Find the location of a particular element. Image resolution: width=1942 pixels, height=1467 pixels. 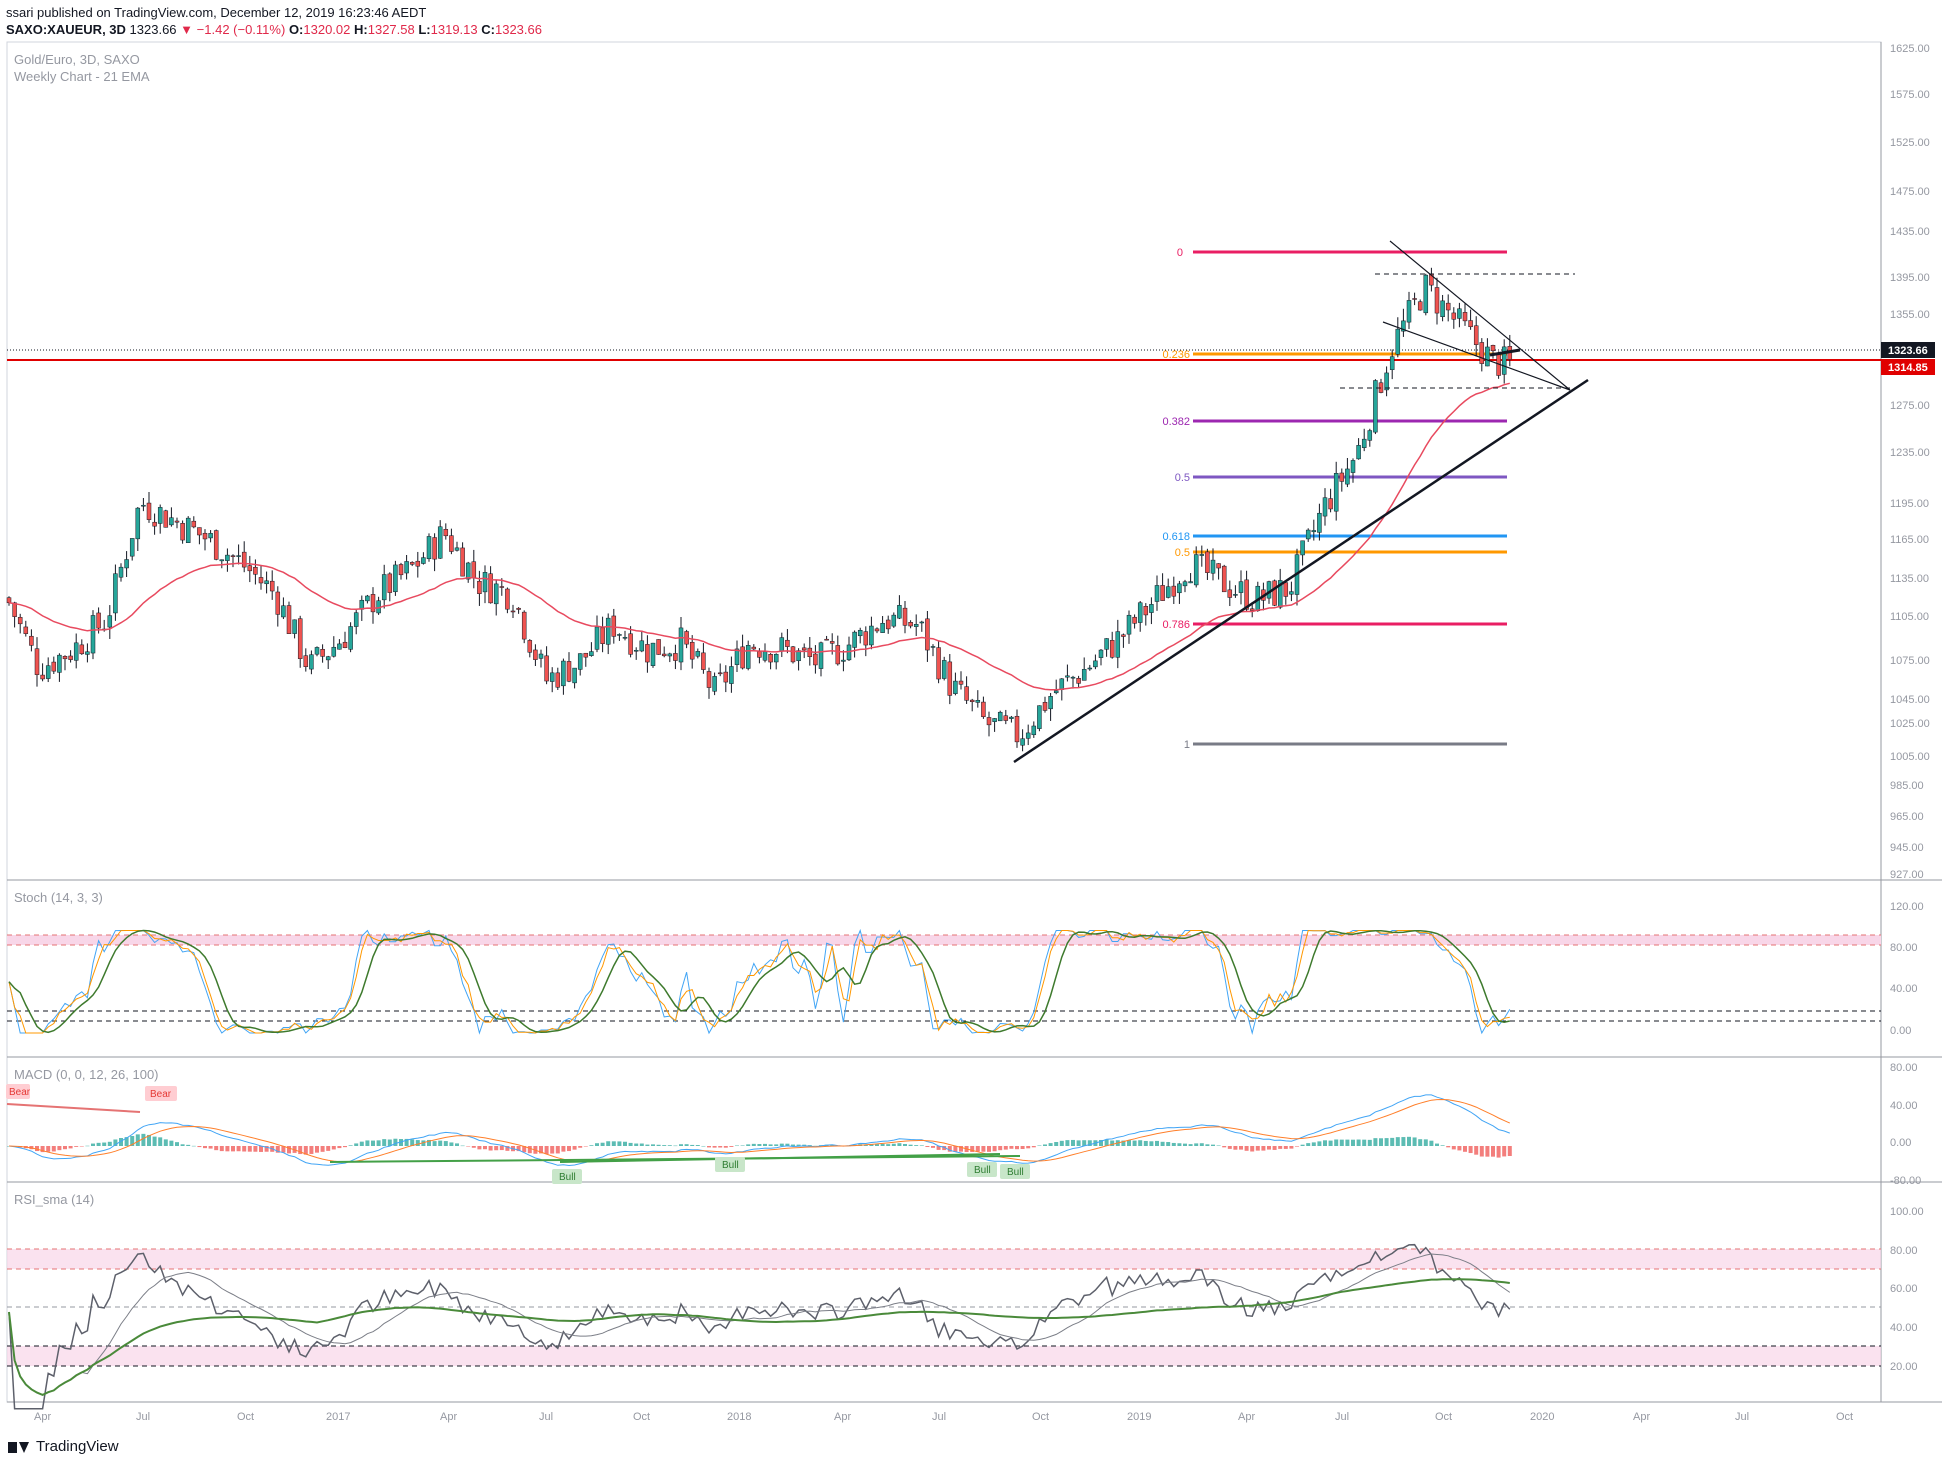

fib-retracement: 0 0.236 0.382 0.5 0.618 0.5 0.786 1 is located at coordinates (1334, 499).